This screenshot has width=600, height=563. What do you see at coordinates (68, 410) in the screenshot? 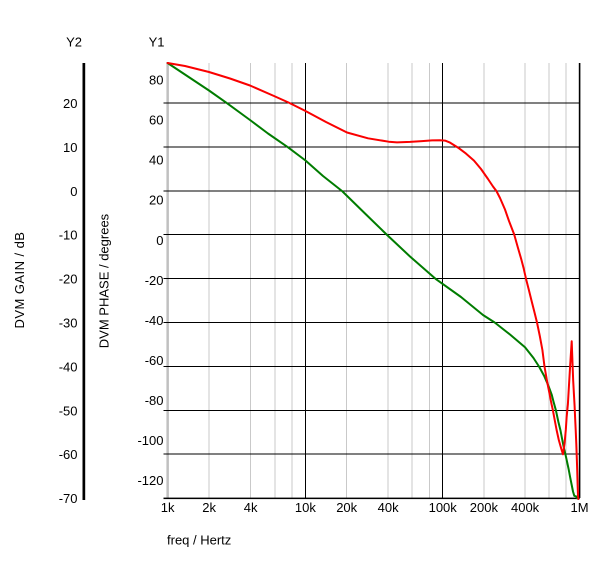
I see `svg-text: -50` at bounding box center [68, 410].